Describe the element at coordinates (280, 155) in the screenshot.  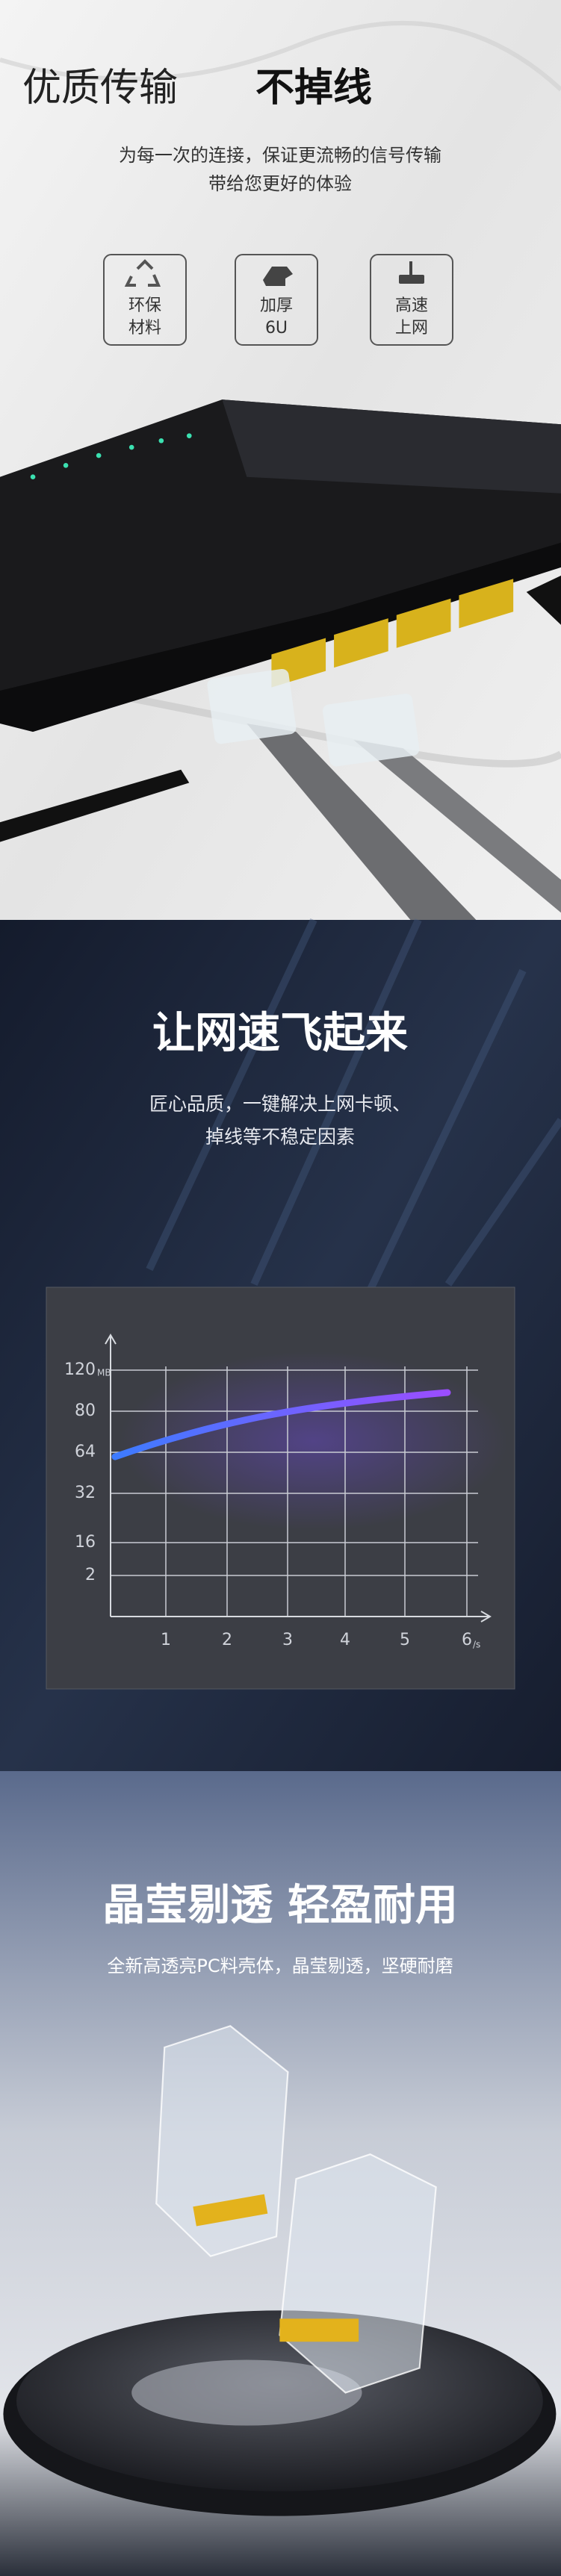
I see `hero-subtitle: 为每一次的连接，保证更流畅的信号传输` at that location.